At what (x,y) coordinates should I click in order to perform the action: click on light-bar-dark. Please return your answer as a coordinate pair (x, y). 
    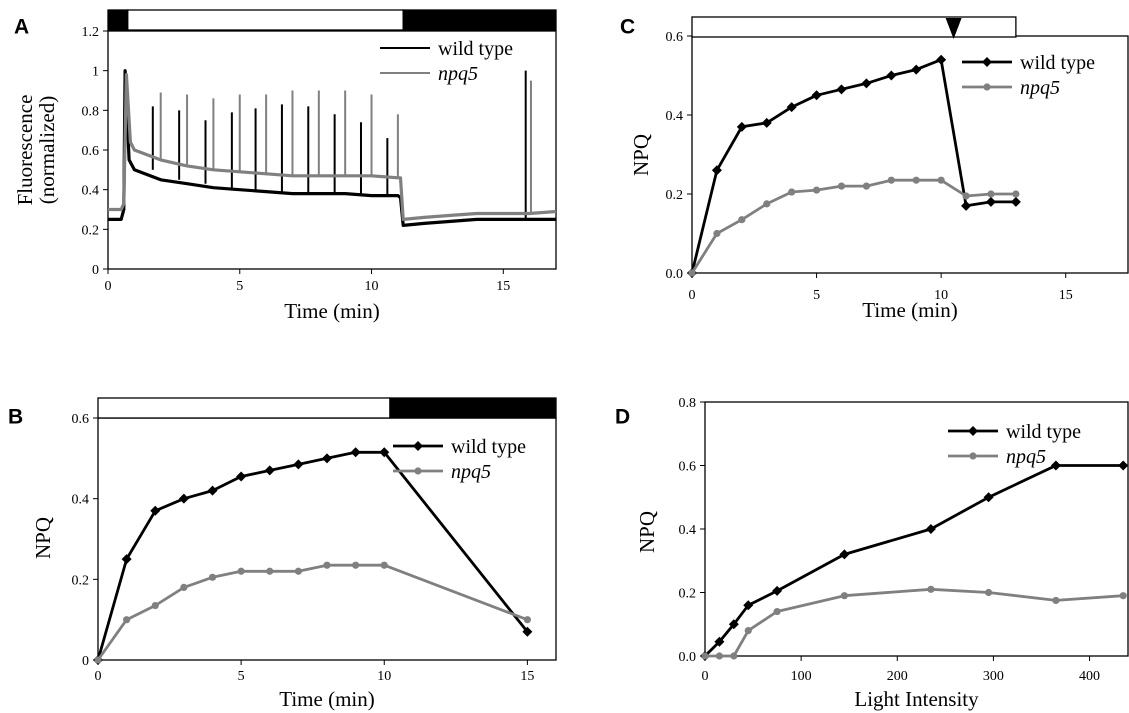
    Looking at the image, I should click on (118, 20).